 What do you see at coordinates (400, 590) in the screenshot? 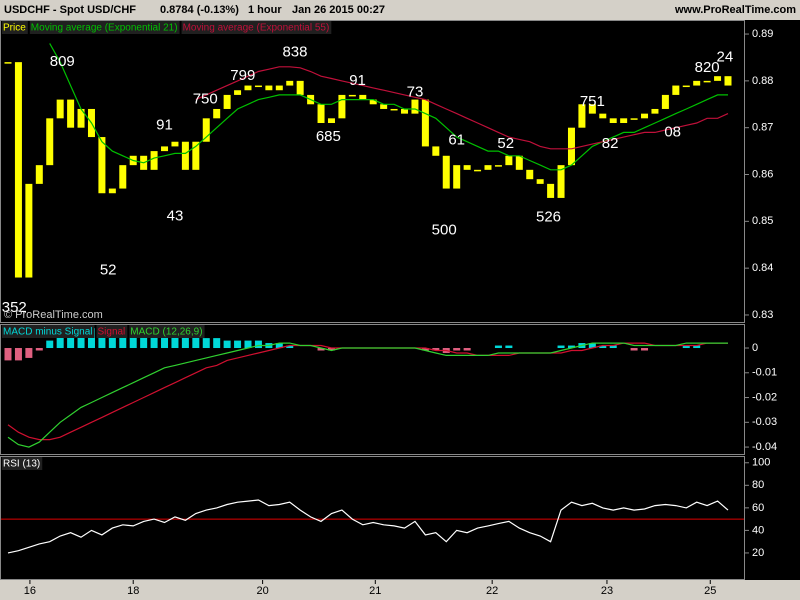
I see `x-axis-bar` at bounding box center [400, 590].